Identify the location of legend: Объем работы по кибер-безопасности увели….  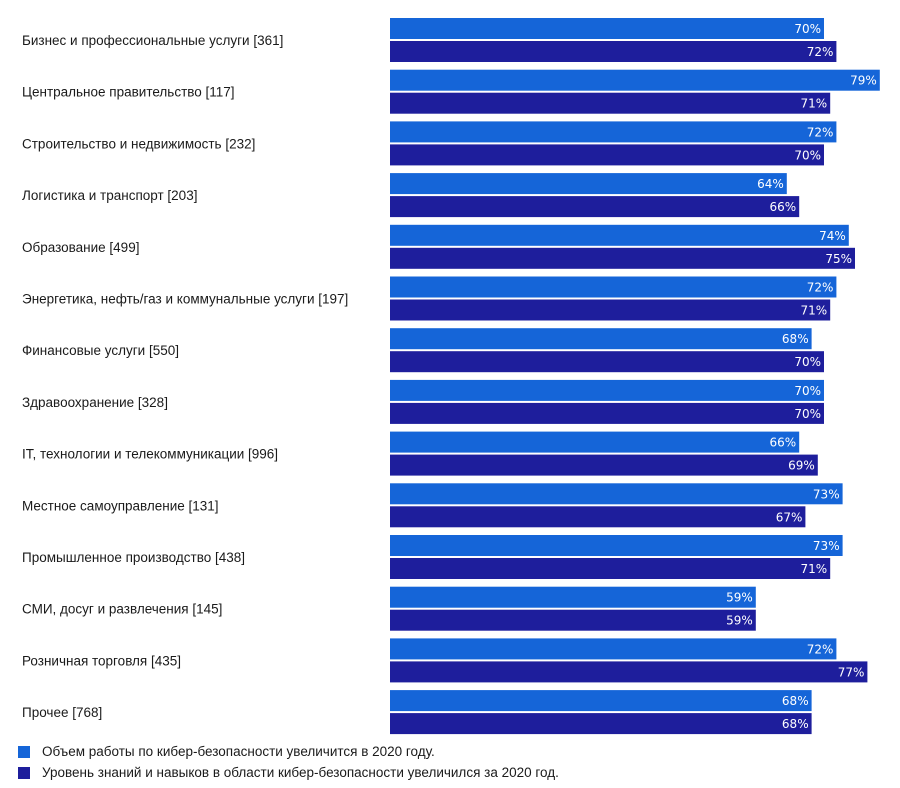
(288, 762).